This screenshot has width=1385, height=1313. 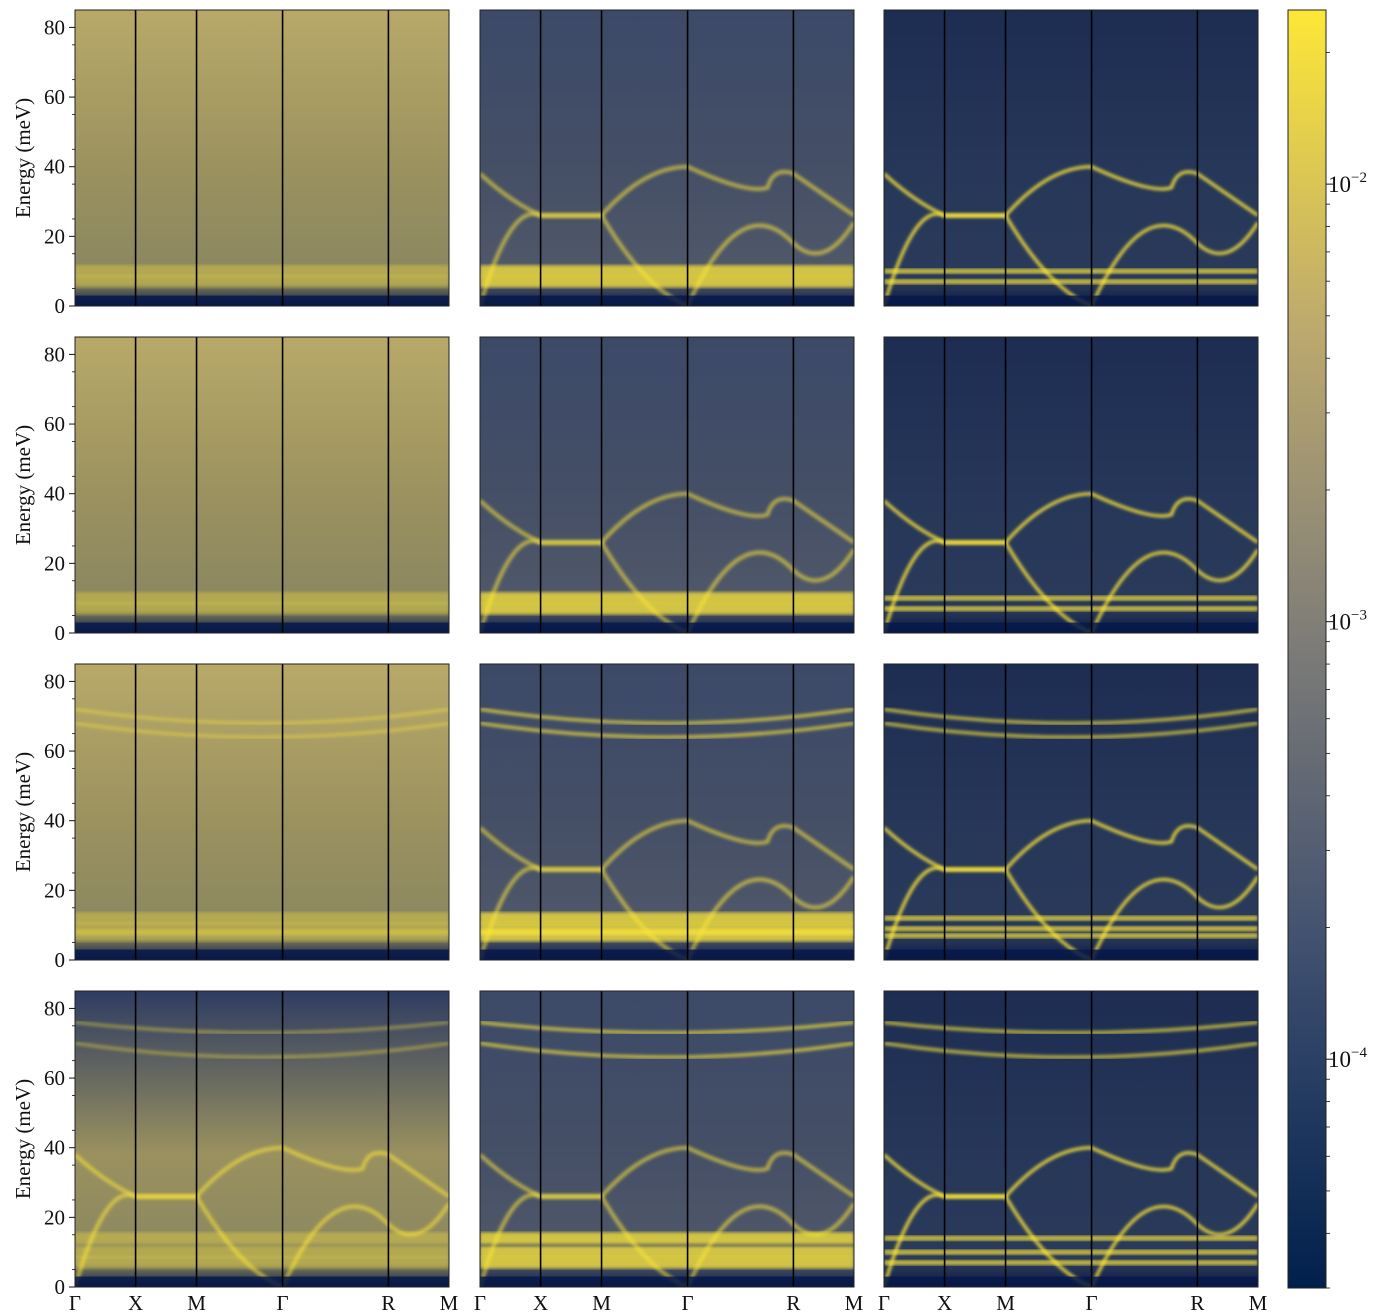 What do you see at coordinates (540, 1302) in the screenshot?
I see `x-tick-label: X` at bounding box center [540, 1302].